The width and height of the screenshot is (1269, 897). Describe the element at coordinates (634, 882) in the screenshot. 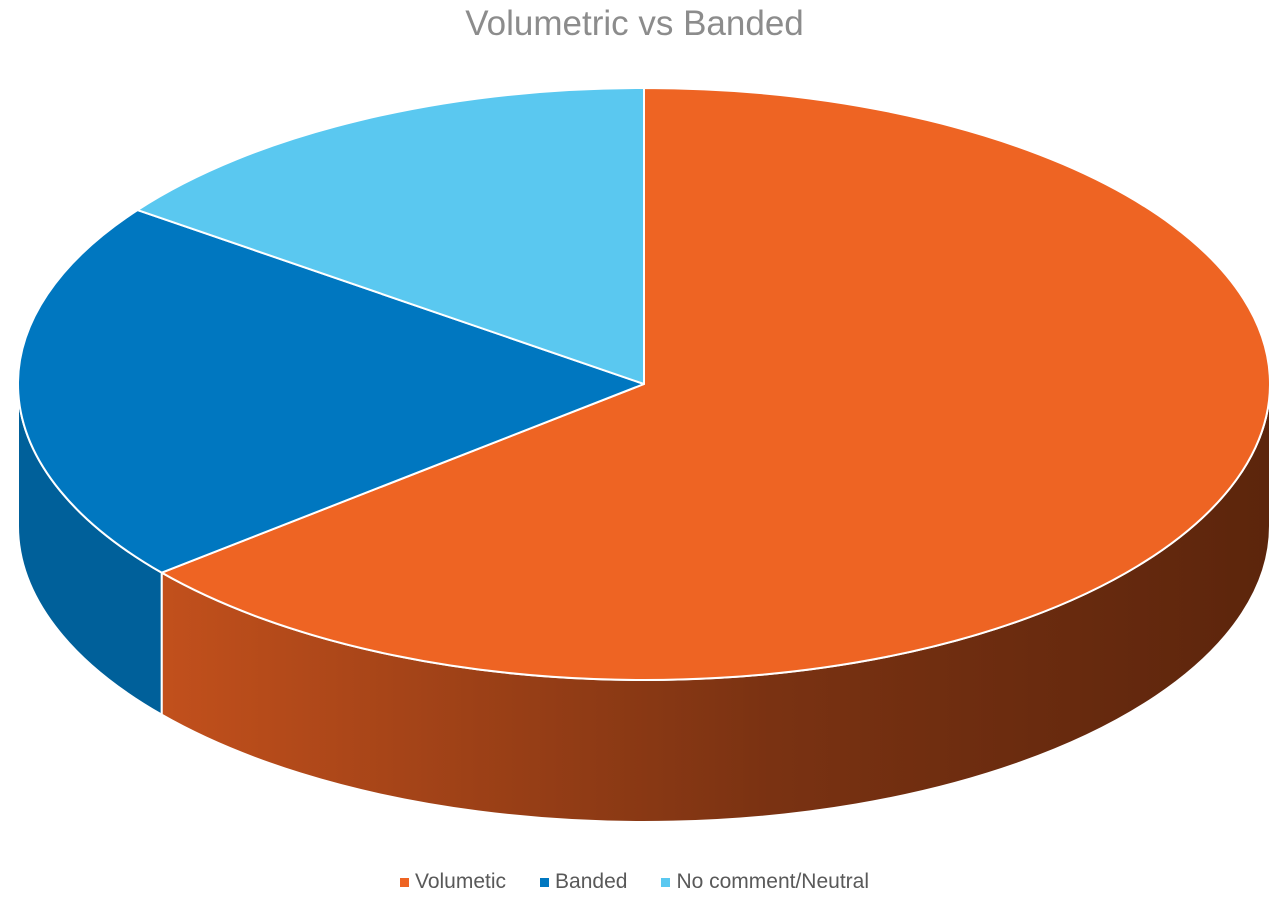

I see `legend: Volumetic Banded No comment/Neutral` at that location.